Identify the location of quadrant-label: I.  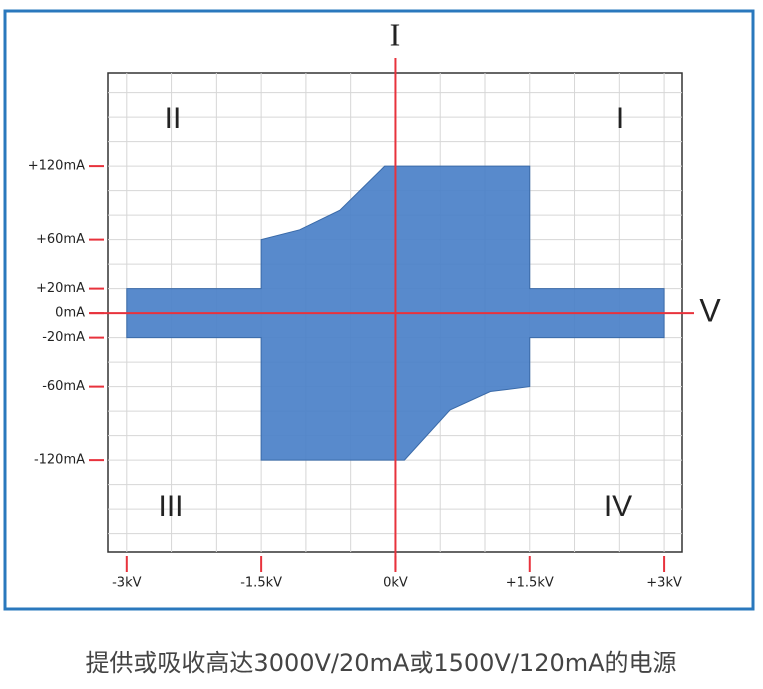
(620, 118).